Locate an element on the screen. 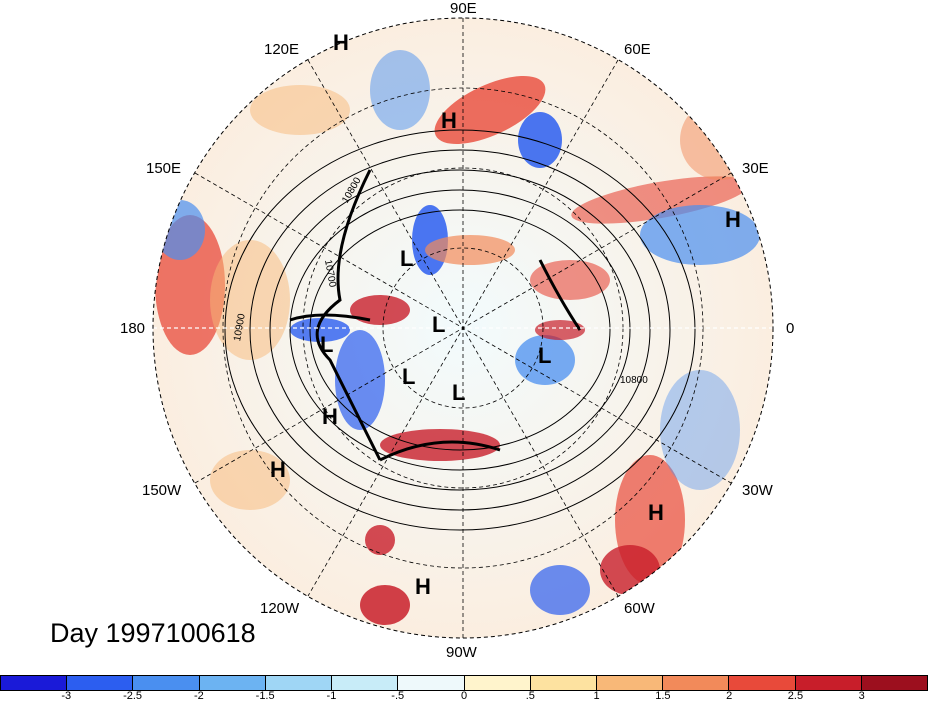  lon-label-180: 180 is located at coordinates (133, 328).